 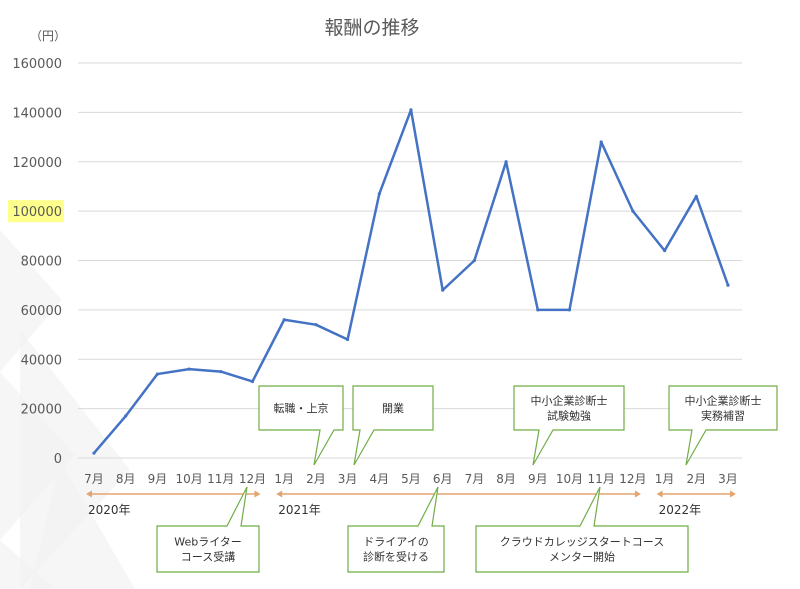 I want to click on year-label: 2021年, so click(x=299, y=510).